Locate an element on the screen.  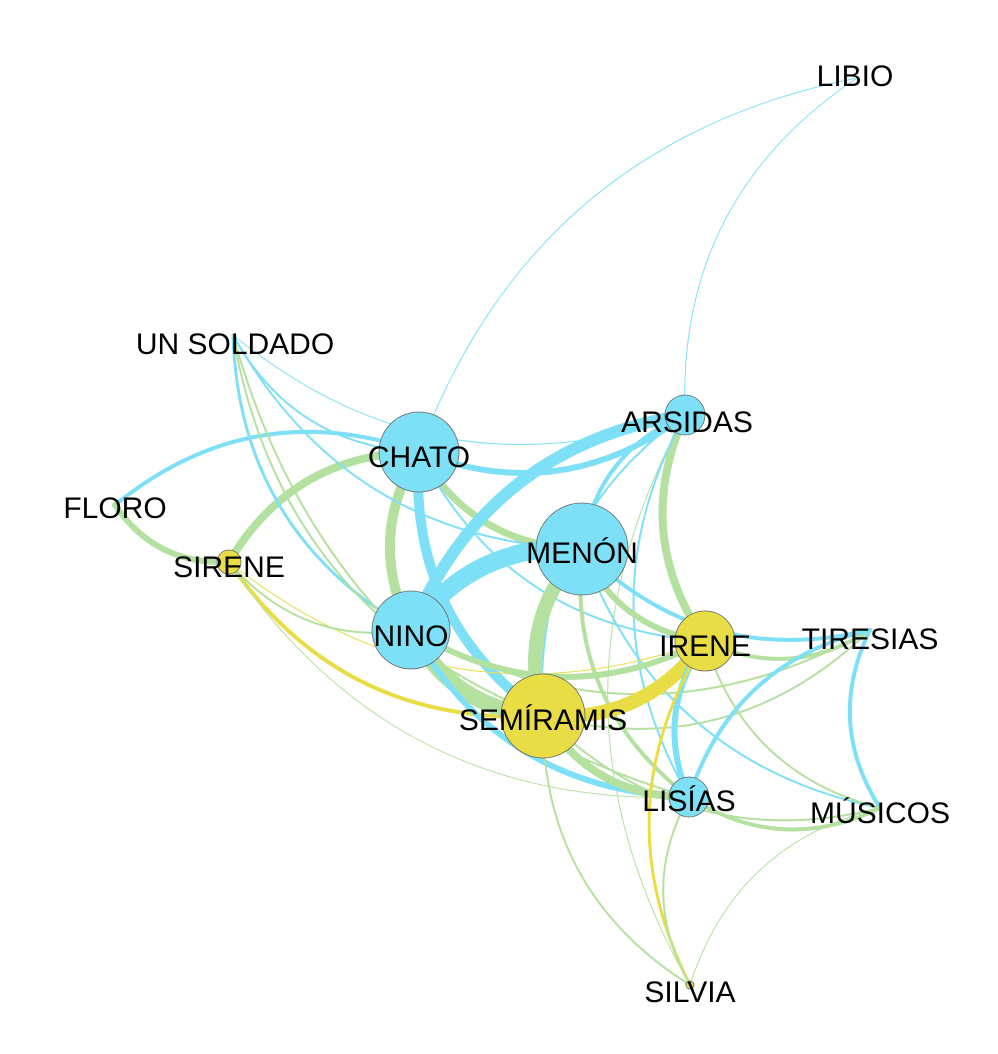
edge-semiramis-tiresias is located at coordinates (706, 679).